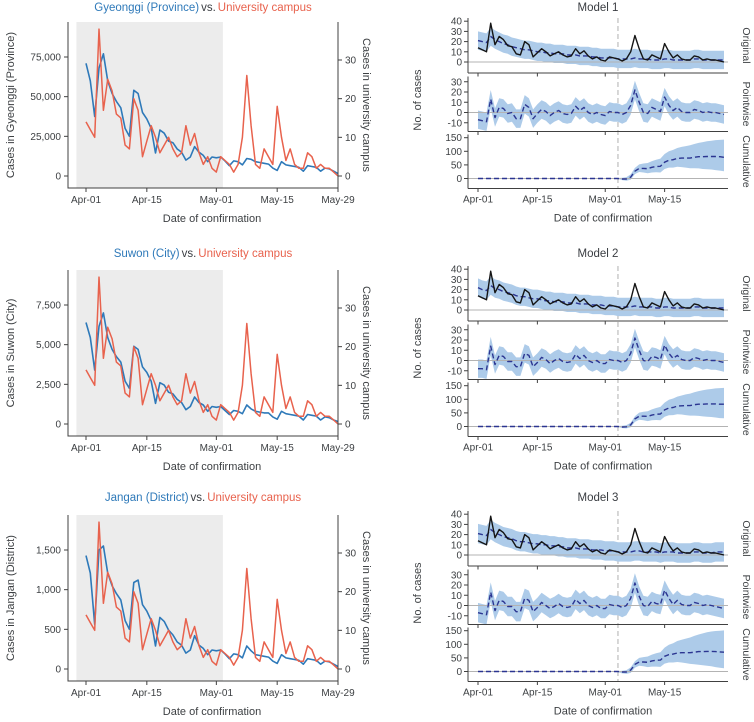 The height and width of the screenshot is (722, 754). What do you see at coordinates (11, 353) in the screenshot?
I see `y-axis-title-left: Cases in Suwon (City)` at bounding box center [11, 353].